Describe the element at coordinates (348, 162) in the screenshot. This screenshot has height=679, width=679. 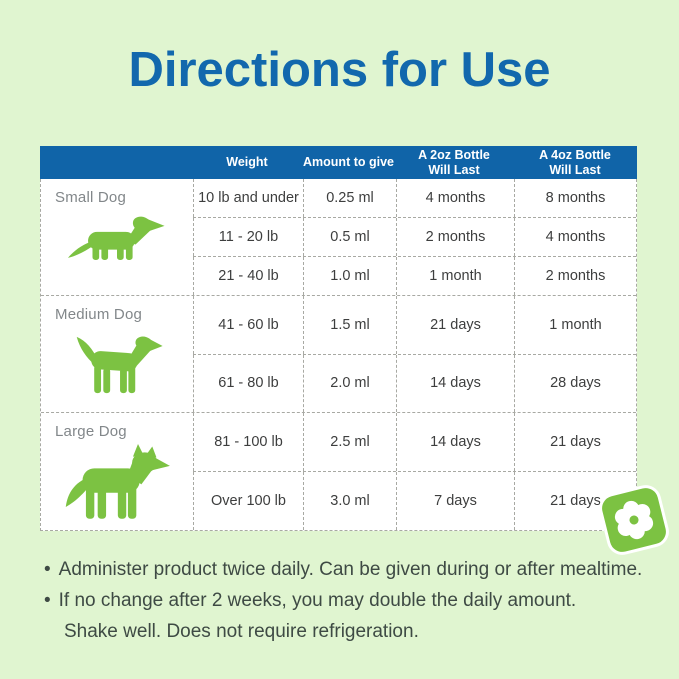
I see `column-header-amount: Amount to give` at that location.